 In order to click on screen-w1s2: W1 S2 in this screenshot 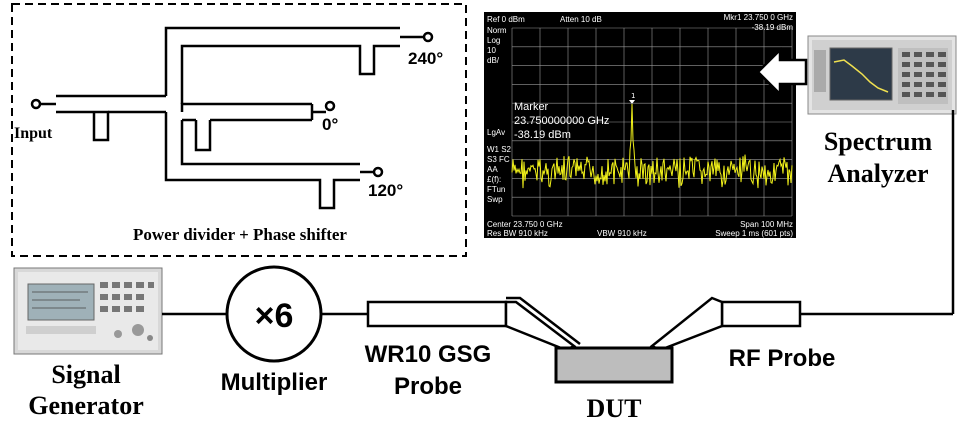, I will do `click(499, 149)`.